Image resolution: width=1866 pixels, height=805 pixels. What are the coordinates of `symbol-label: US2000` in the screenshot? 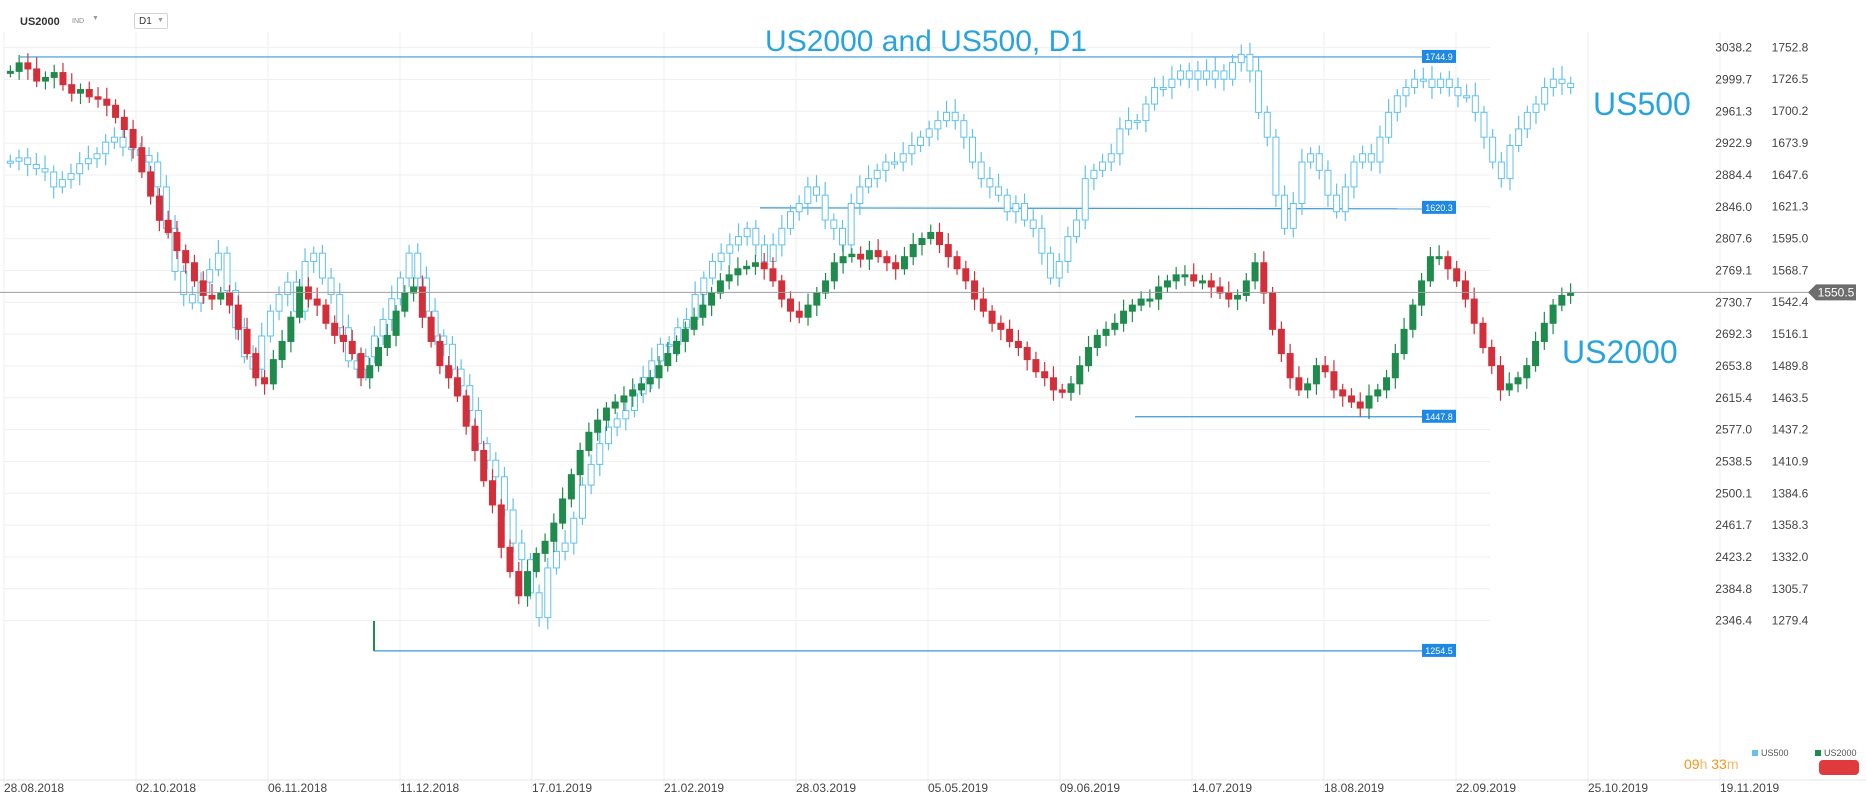 It's located at (40, 22).